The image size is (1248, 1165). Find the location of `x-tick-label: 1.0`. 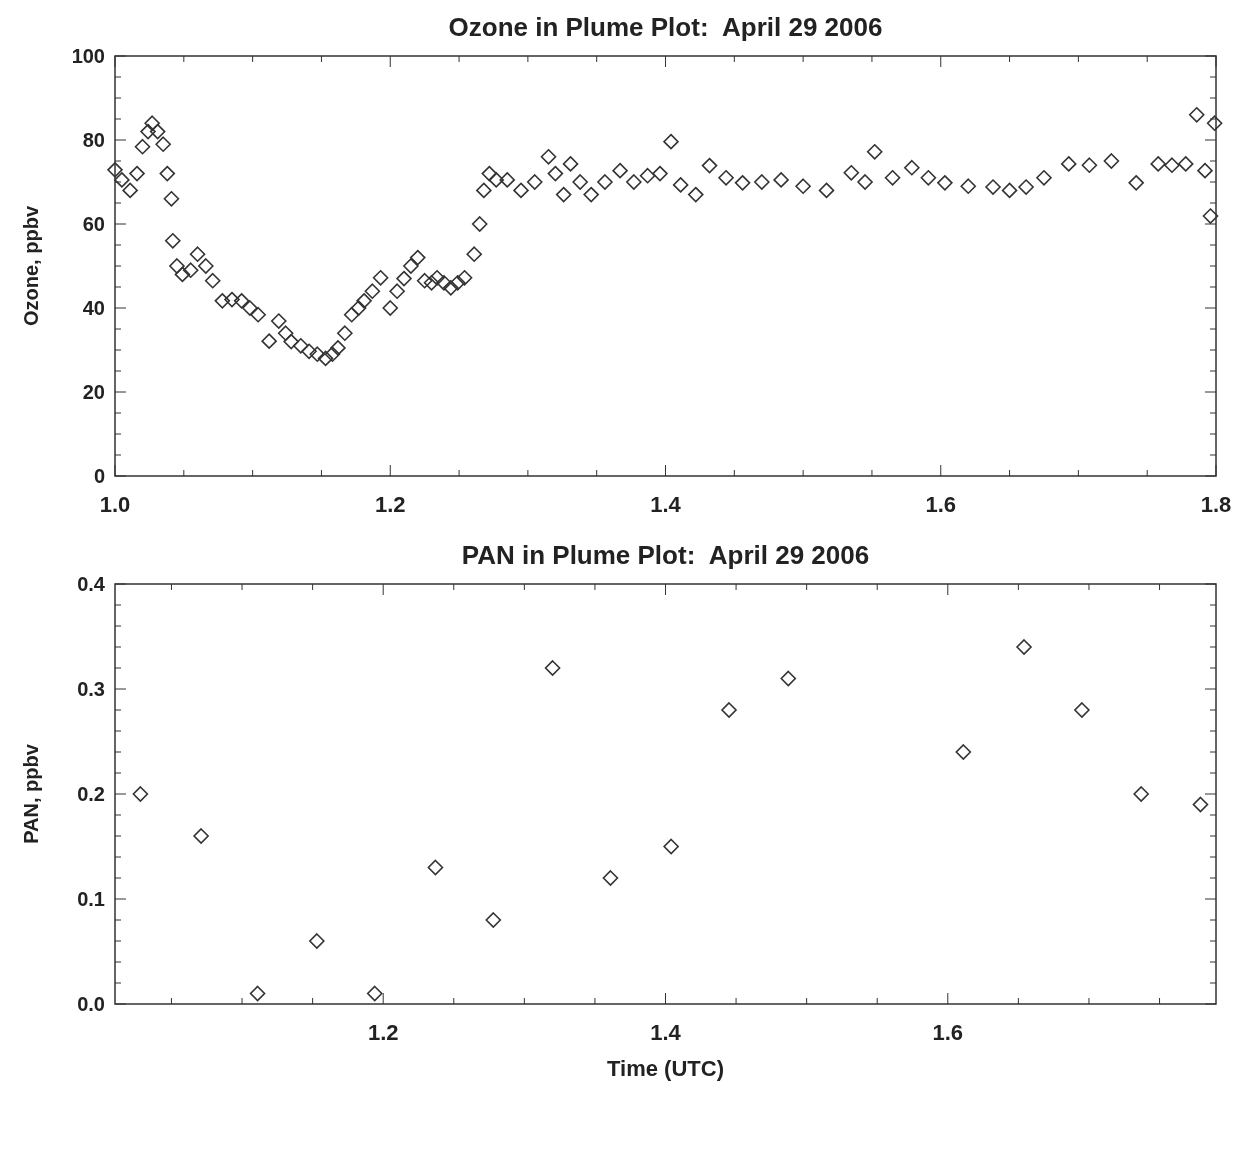

x-tick-label: 1.0 is located at coordinates (115, 504).